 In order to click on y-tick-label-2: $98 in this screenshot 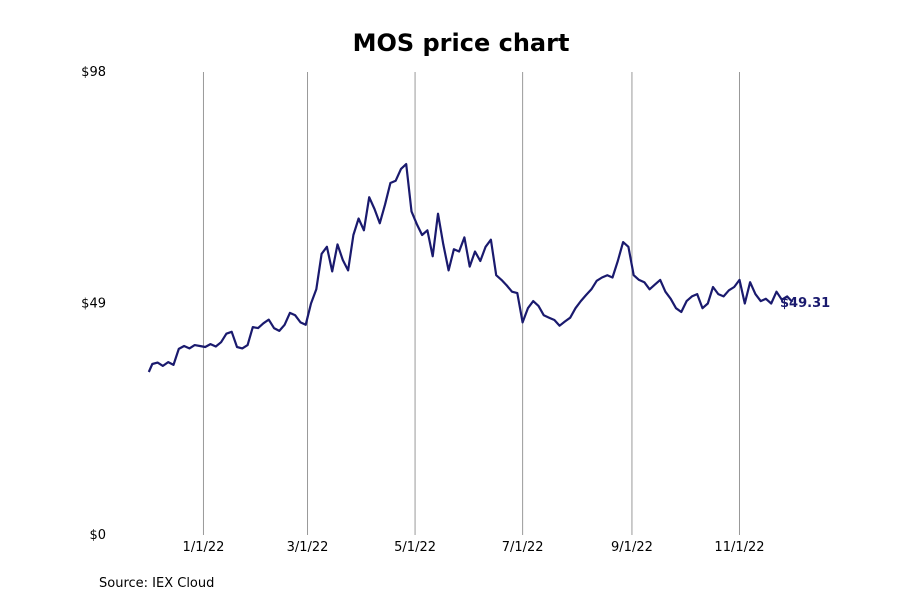, I will do `click(93, 72)`.